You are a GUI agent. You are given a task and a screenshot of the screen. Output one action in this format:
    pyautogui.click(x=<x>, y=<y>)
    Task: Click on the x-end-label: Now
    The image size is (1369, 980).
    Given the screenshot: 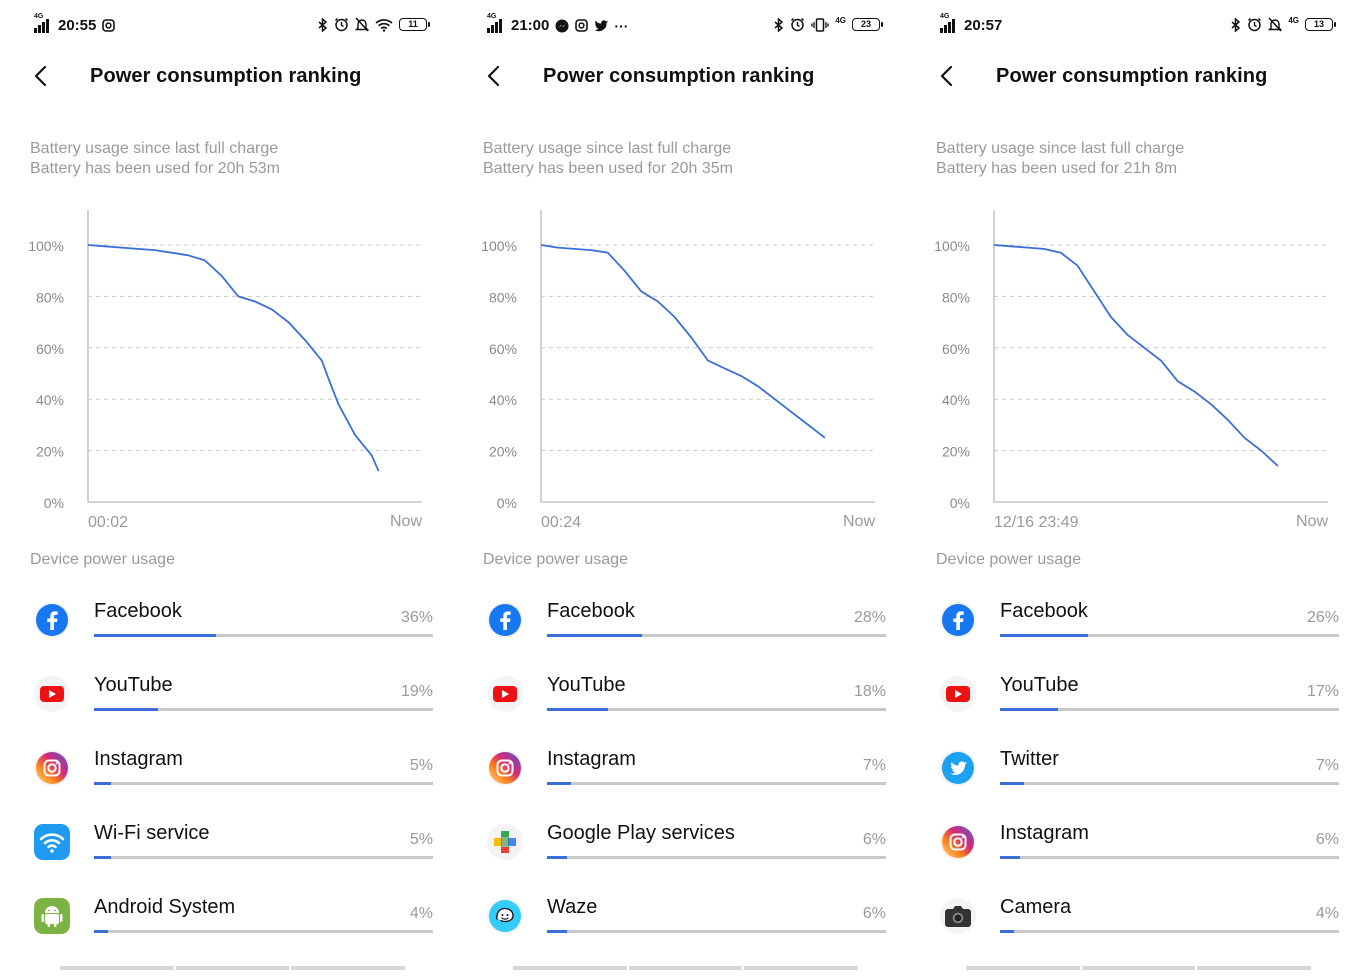 What is the action you would take?
    pyautogui.click(x=1312, y=521)
    